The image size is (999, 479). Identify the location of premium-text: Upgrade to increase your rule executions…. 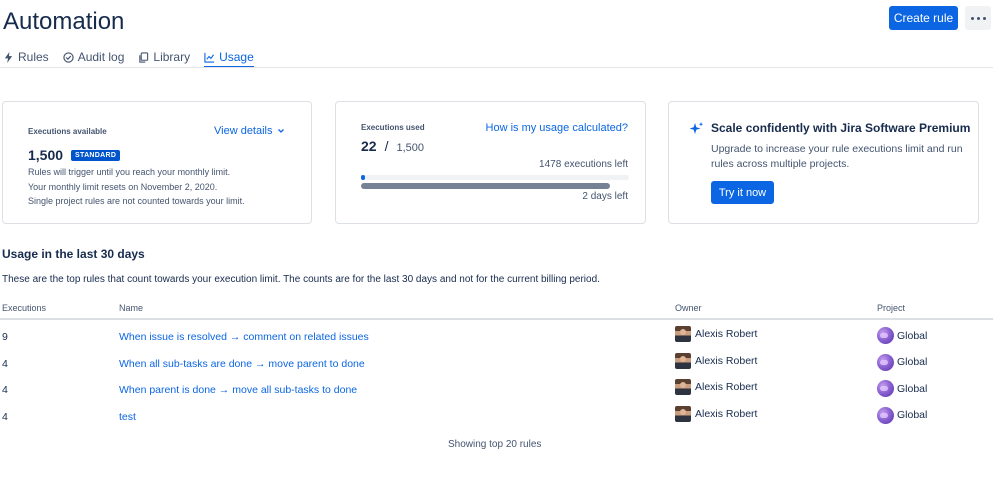
(837, 156).